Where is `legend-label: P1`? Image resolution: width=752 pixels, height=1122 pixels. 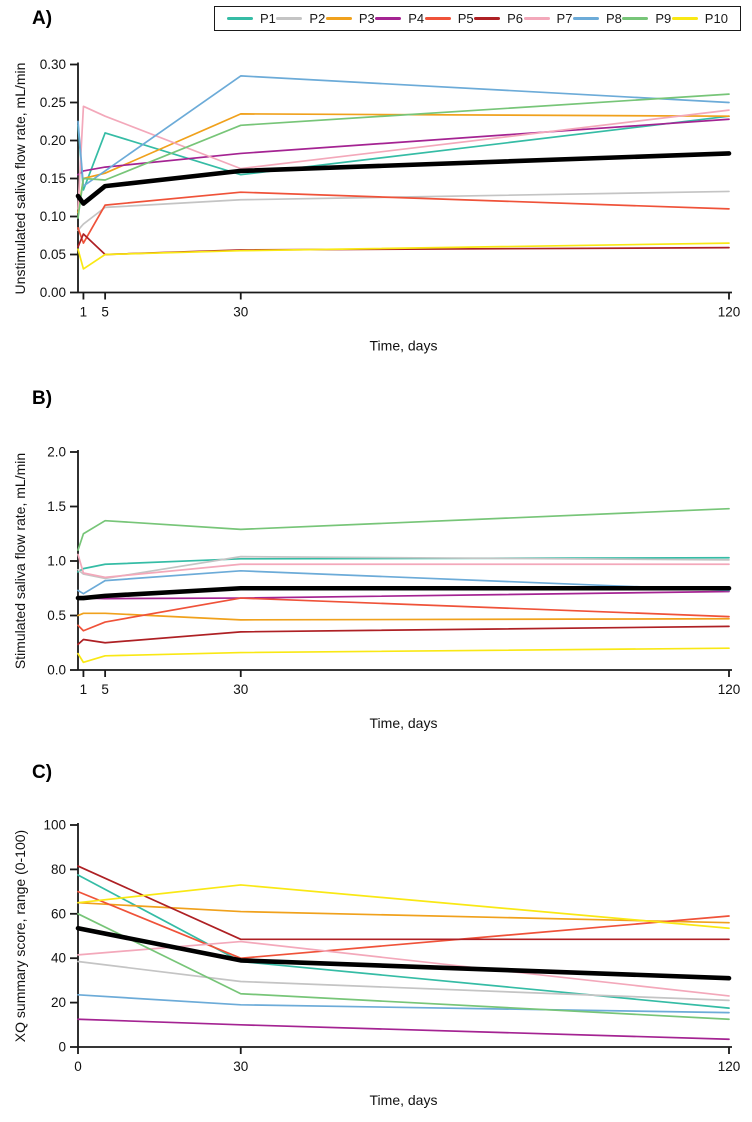
legend-label: P1 is located at coordinates (268, 18).